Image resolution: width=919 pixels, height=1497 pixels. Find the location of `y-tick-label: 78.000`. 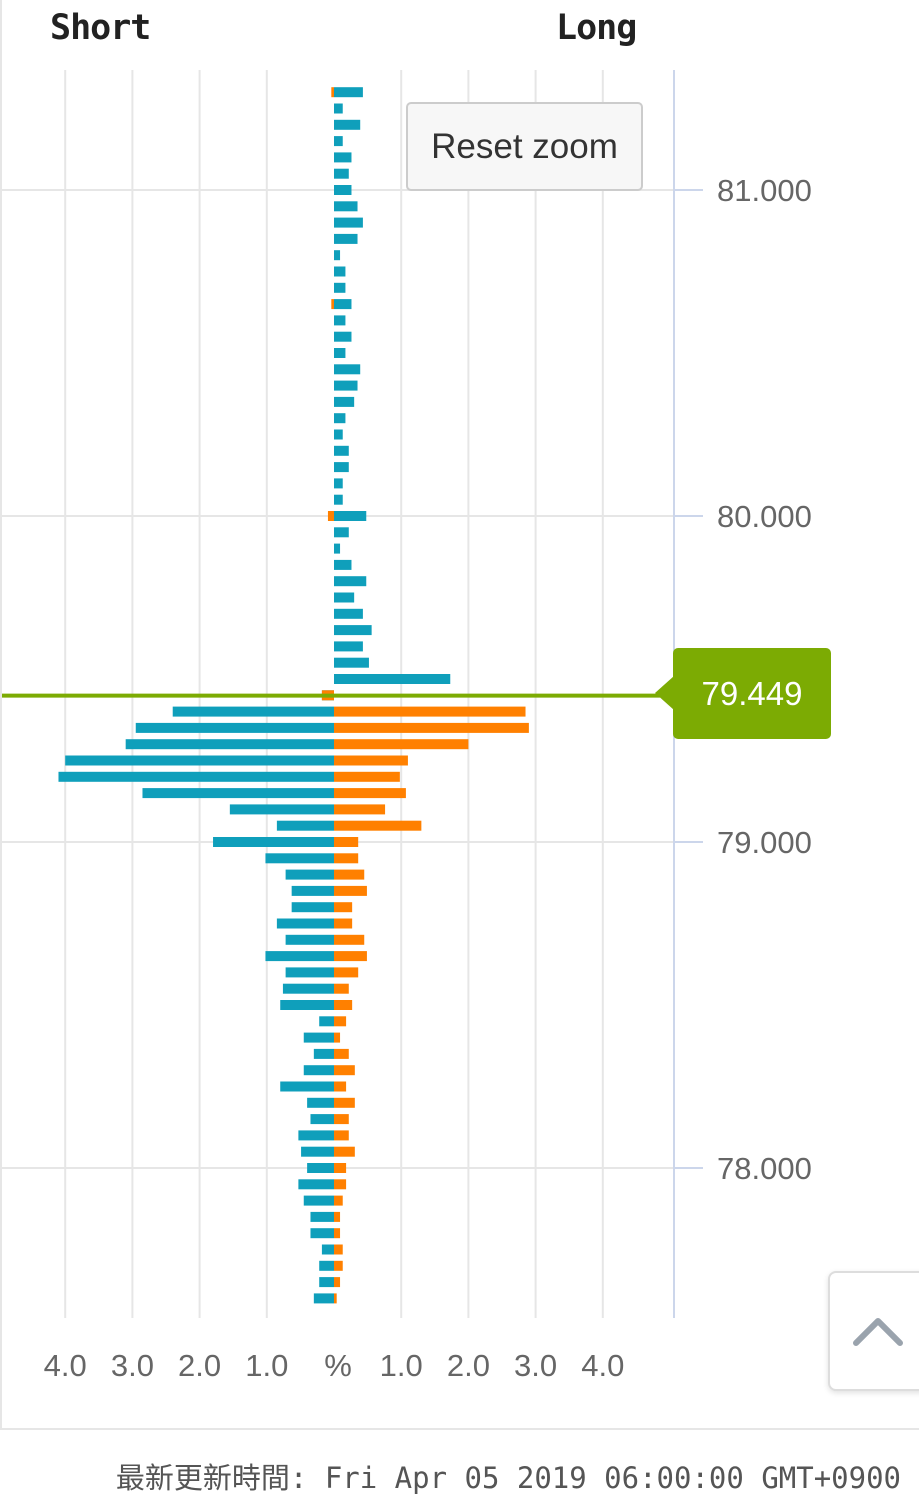

y-tick-label: 78.000 is located at coordinates (764, 1168).